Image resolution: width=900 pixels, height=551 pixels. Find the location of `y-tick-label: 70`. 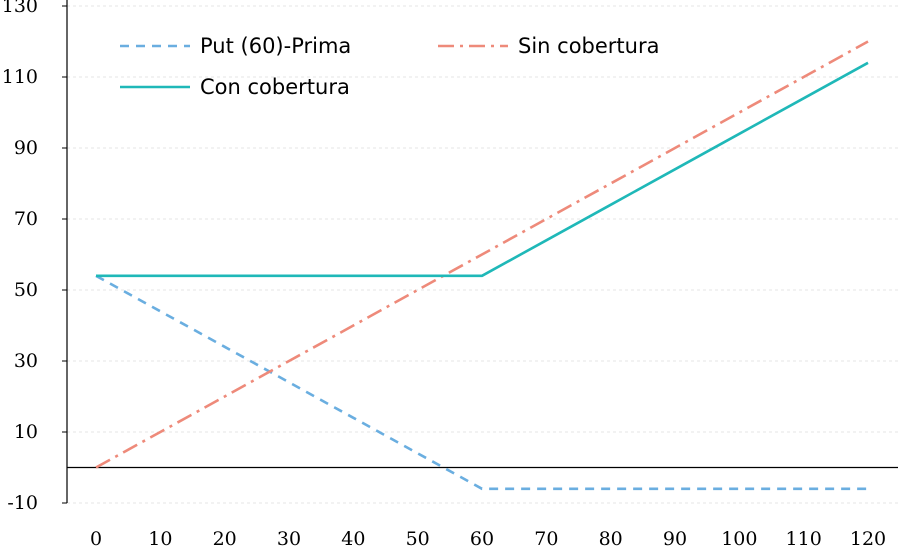

y-tick-label: 70 is located at coordinates (26, 219).